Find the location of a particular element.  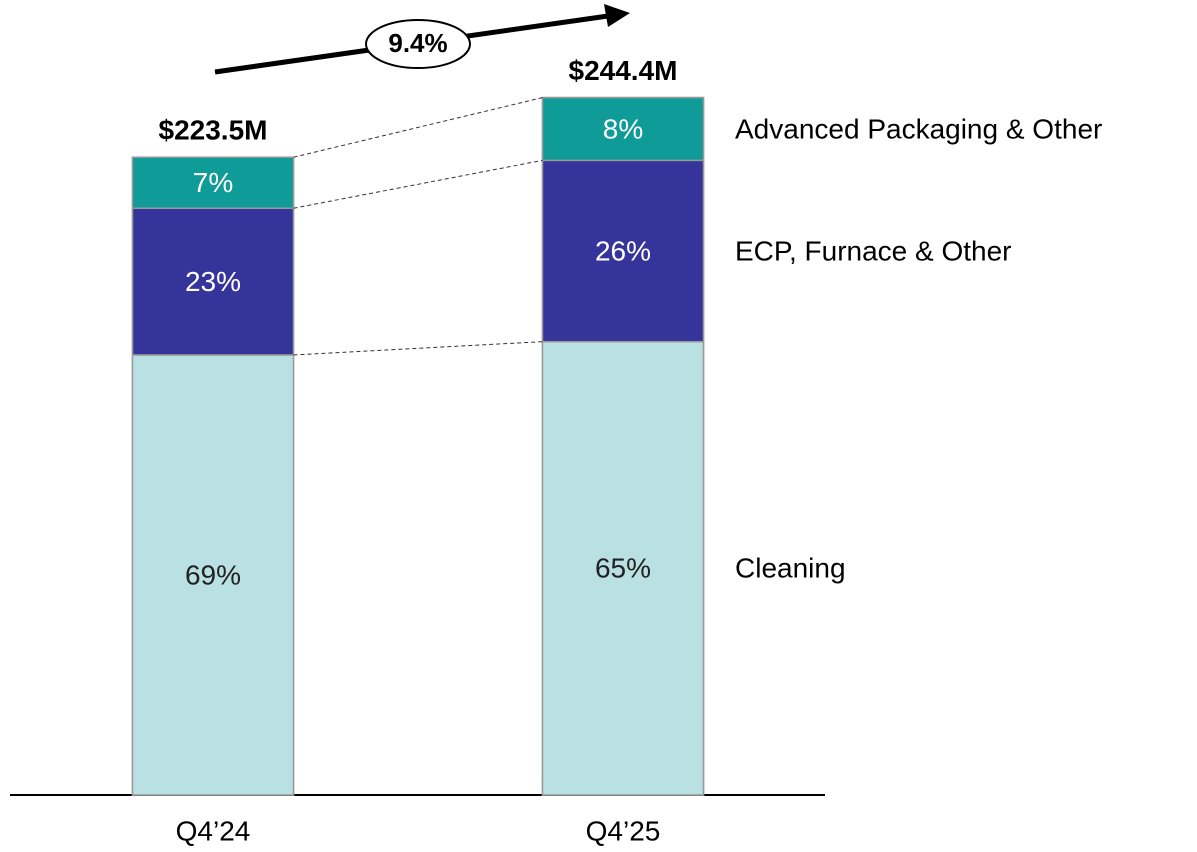

segment-label: 8% is located at coordinates (623, 128).